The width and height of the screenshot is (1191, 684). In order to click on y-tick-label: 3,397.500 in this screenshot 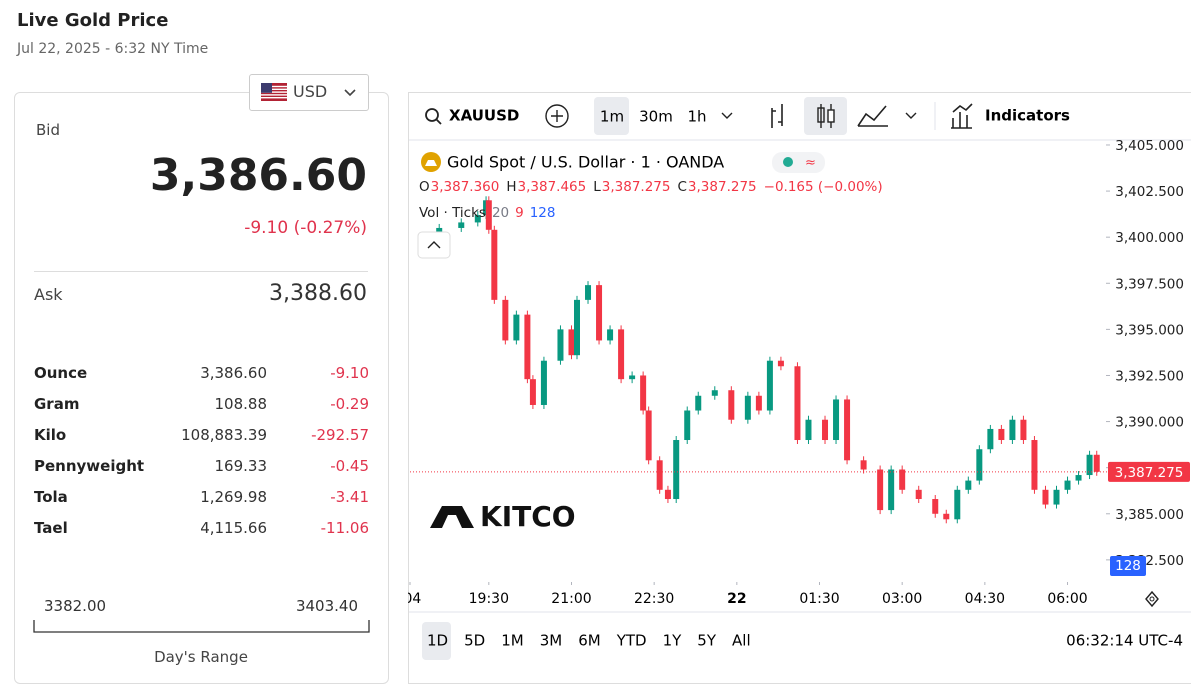, I will do `click(1149, 284)`.